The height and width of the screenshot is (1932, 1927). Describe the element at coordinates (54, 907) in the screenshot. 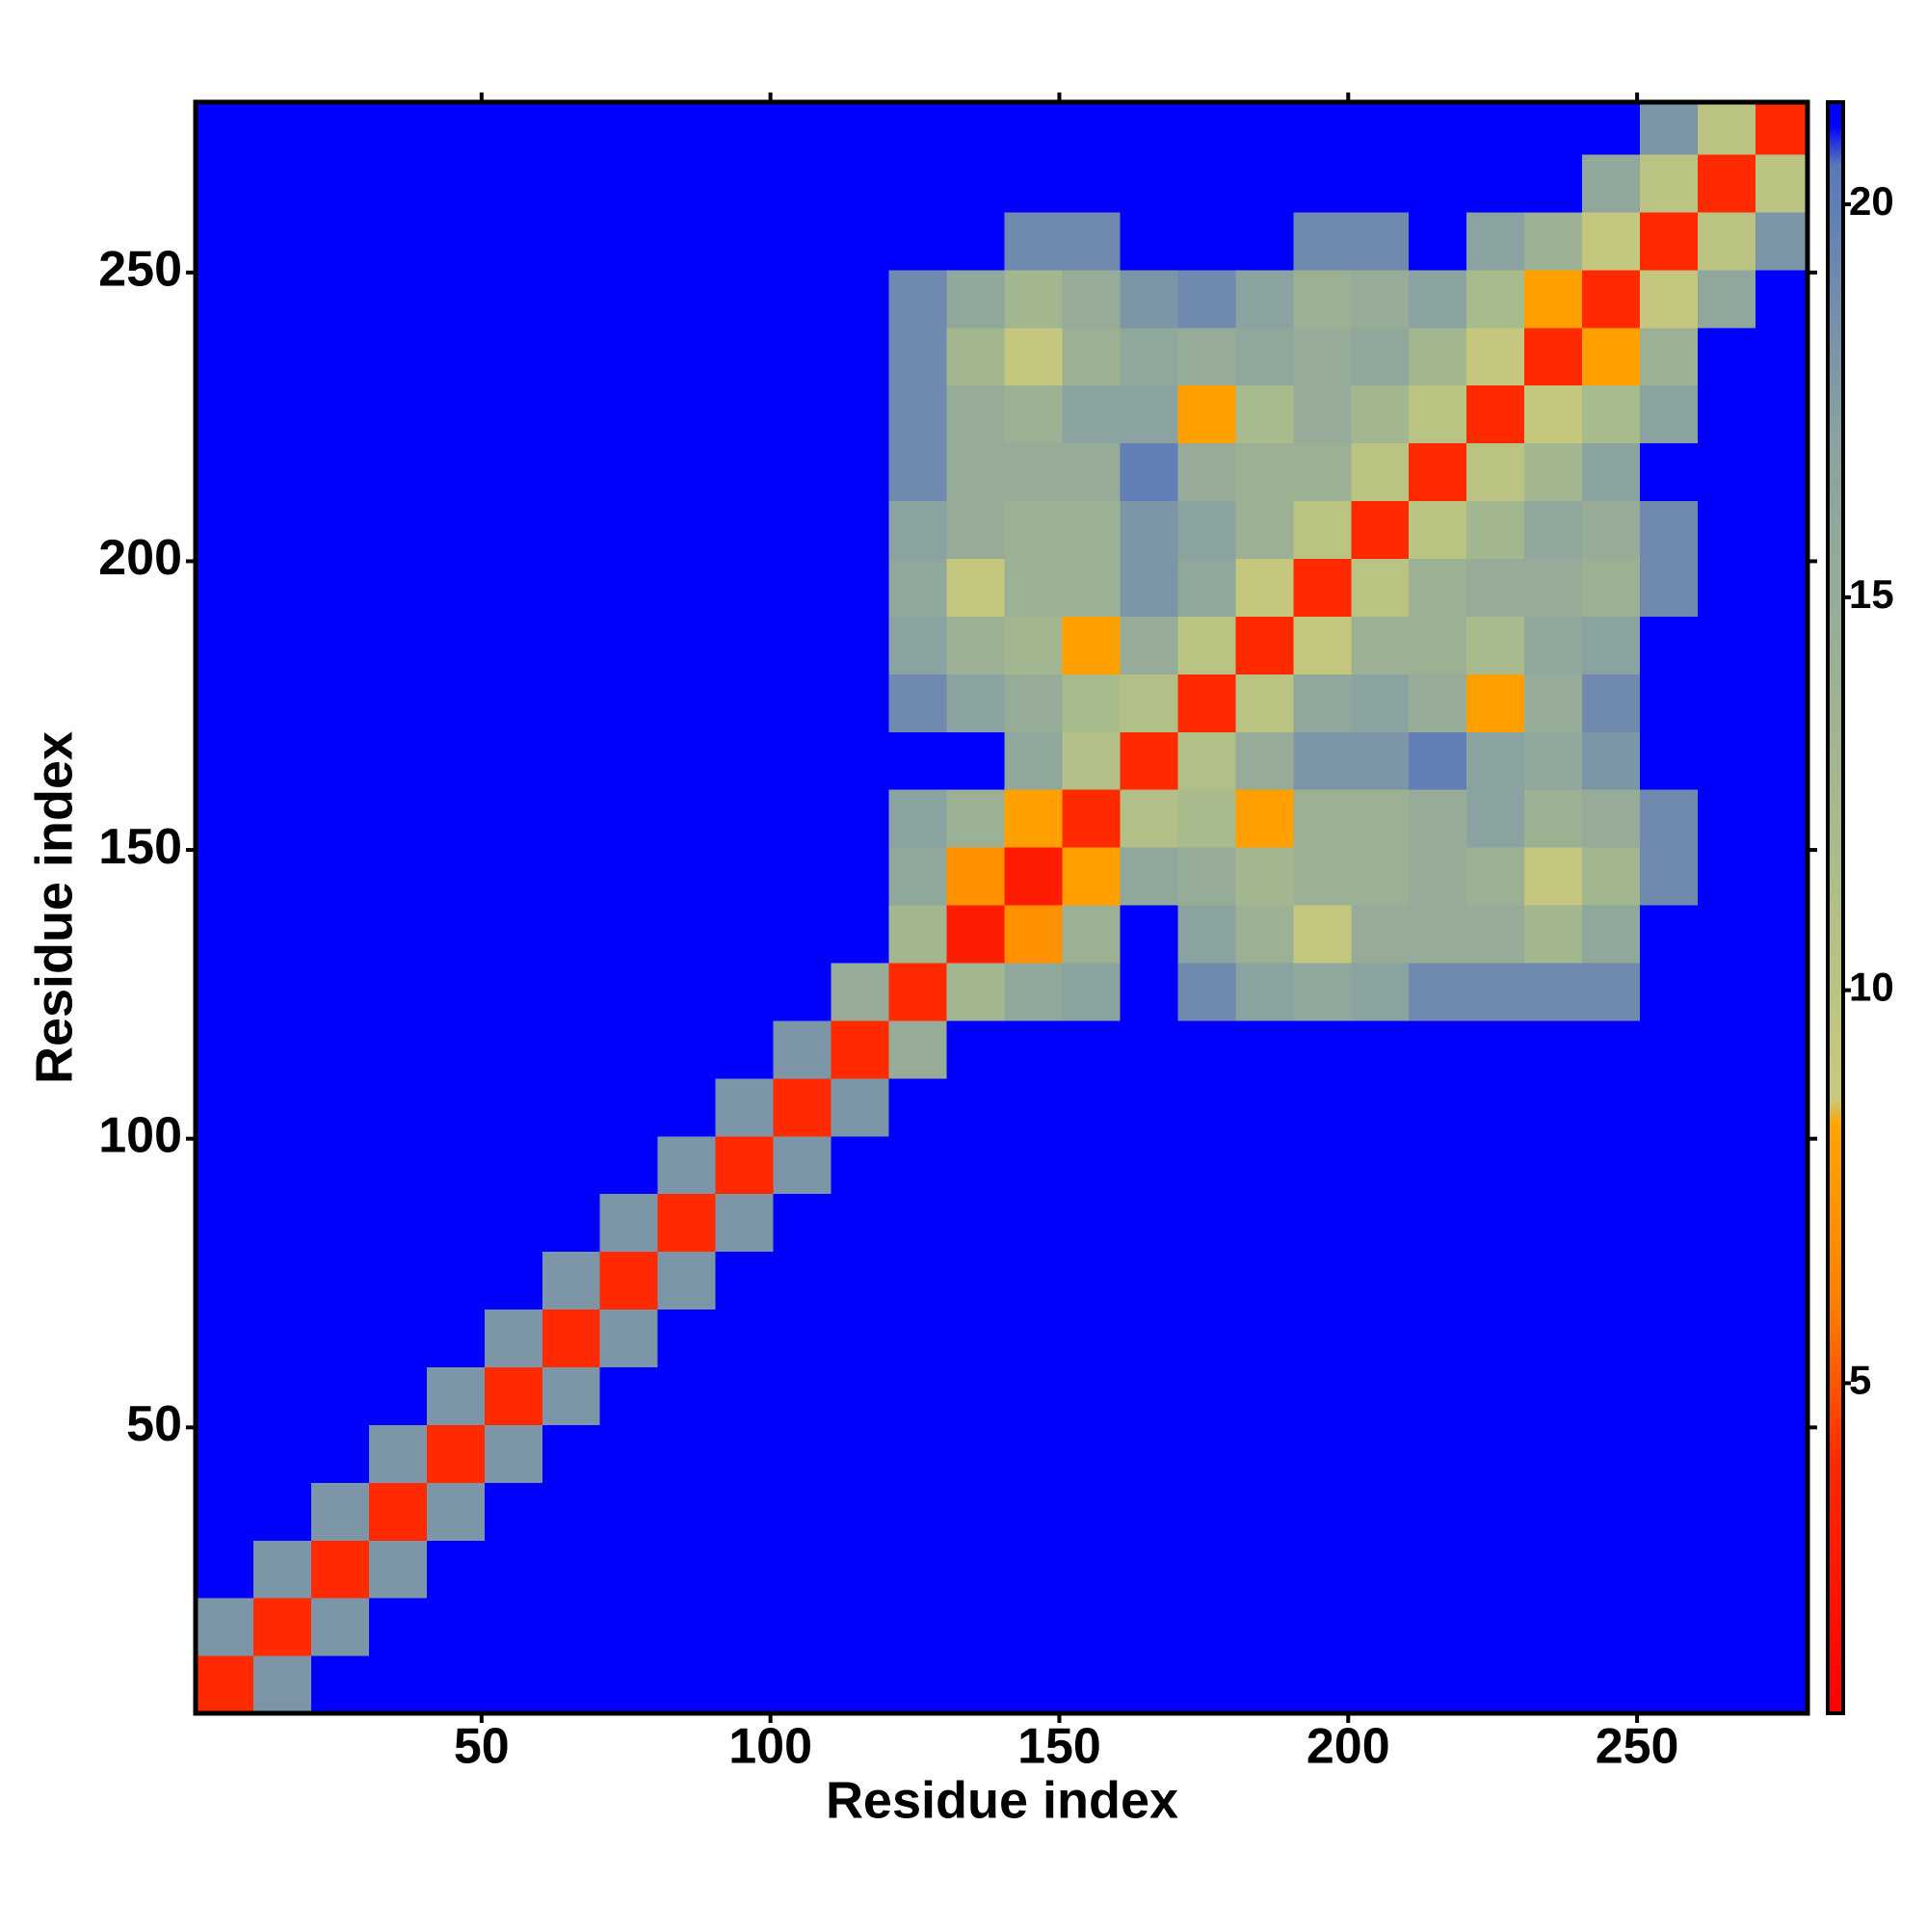

I see `y-axis-title: Residue index` at that location.